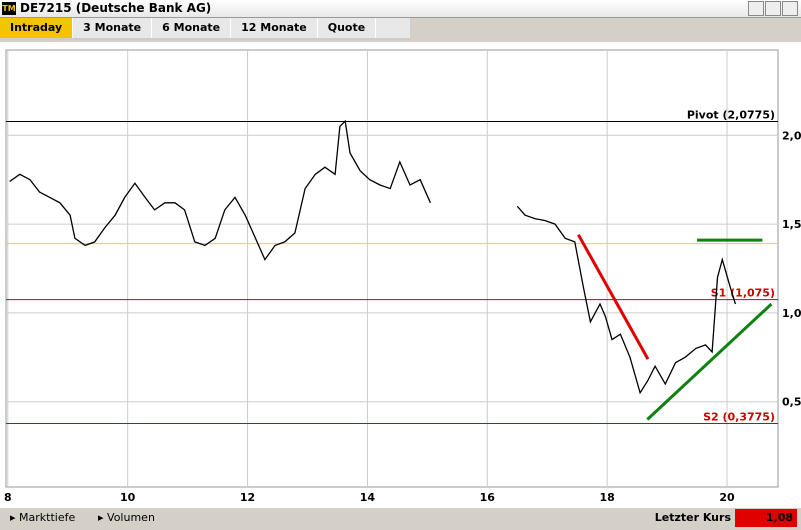  I want to click on last-price-label: Letzter Kurs, so click(692, 517).